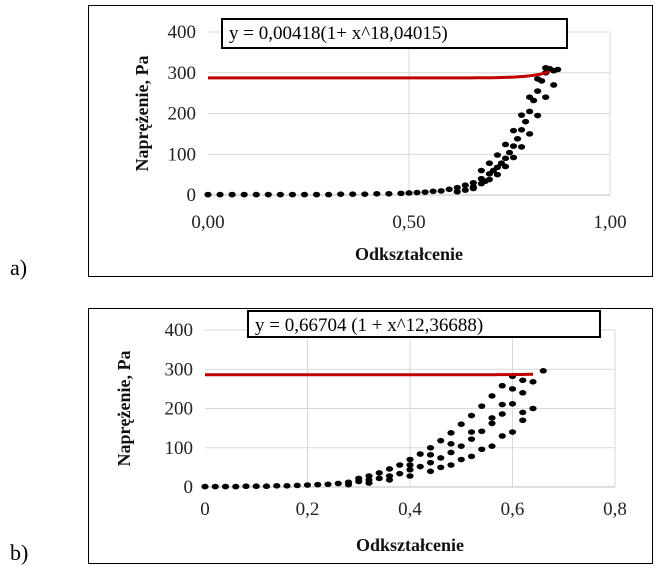 The height and width of the screenshot is (566, 658). What do you see at coordinates (182, 154) in the screenshot?
I see `y-tick-label: 100` at bounding box center [182, 154].